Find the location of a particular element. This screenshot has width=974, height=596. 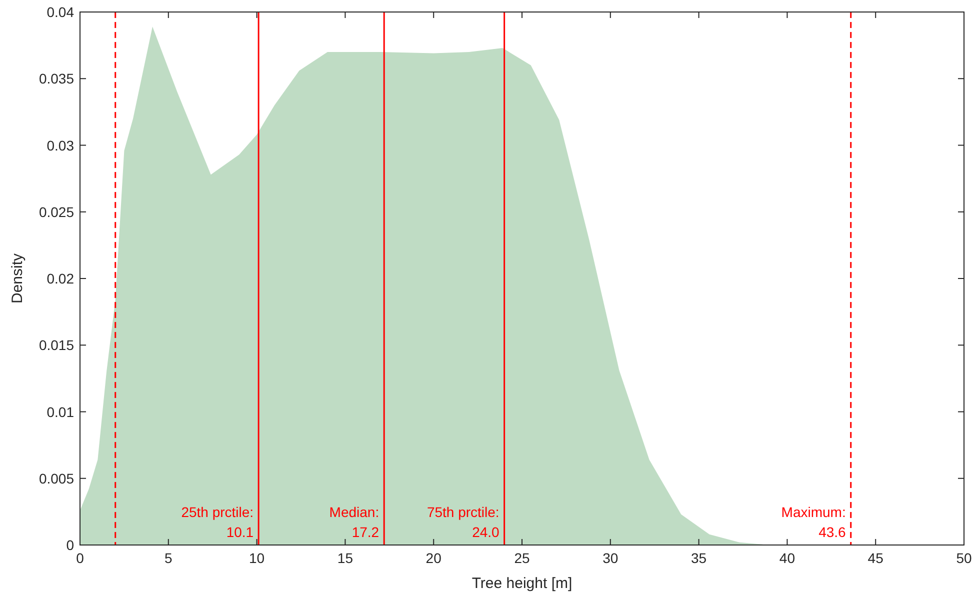

x-tick-label: 25 is located at coordinates (522, 558).